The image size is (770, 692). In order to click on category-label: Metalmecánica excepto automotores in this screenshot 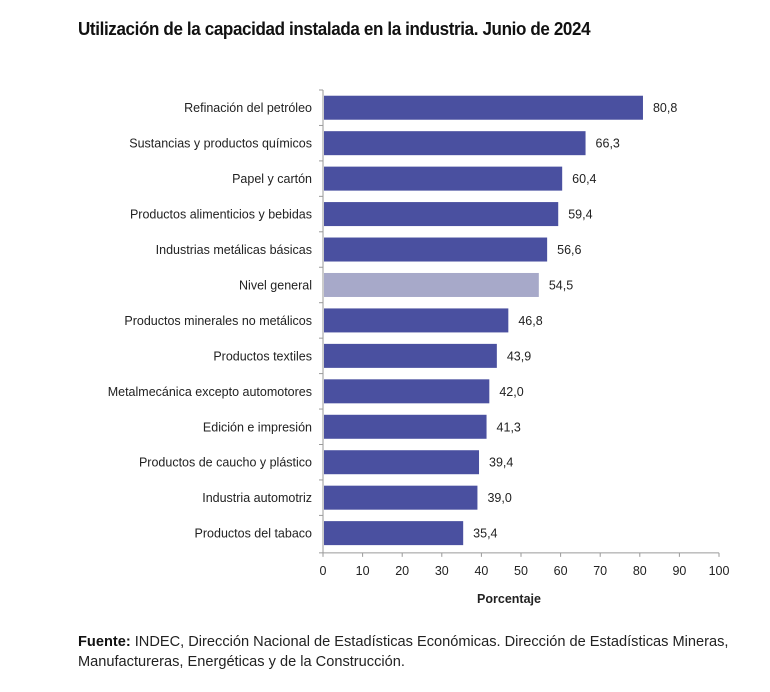, I will do `click(210, 392)`.